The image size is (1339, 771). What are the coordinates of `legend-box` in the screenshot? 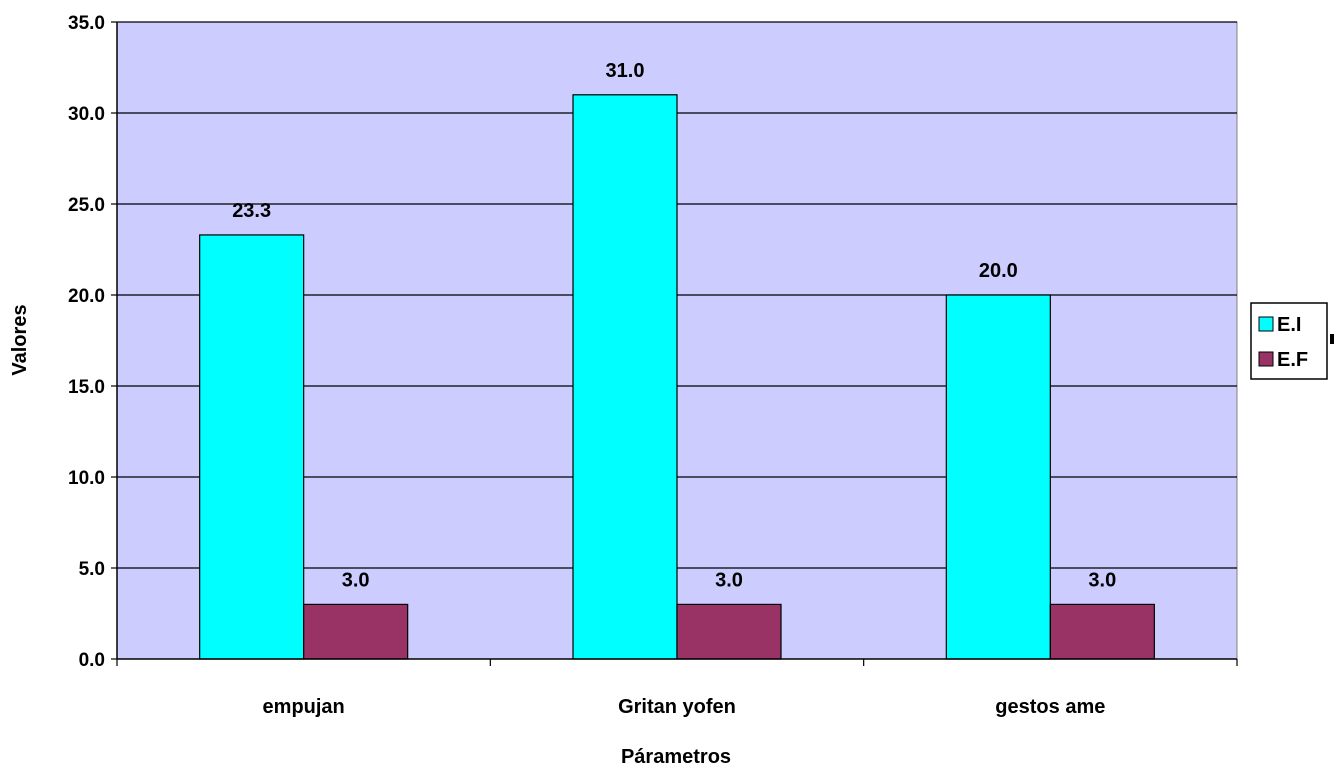 It's located at (1289, 341).